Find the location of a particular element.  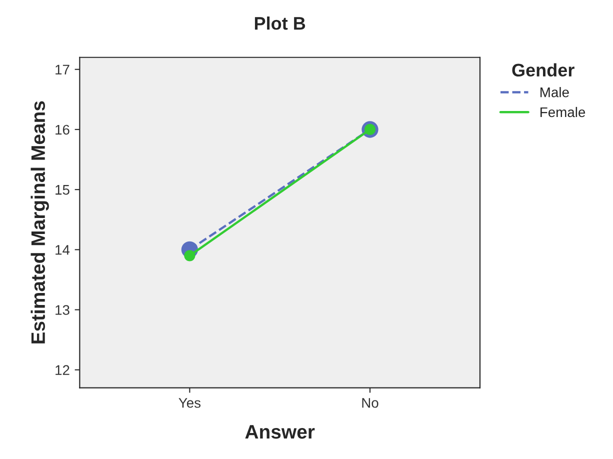

point is located at coordinates (190, 256).